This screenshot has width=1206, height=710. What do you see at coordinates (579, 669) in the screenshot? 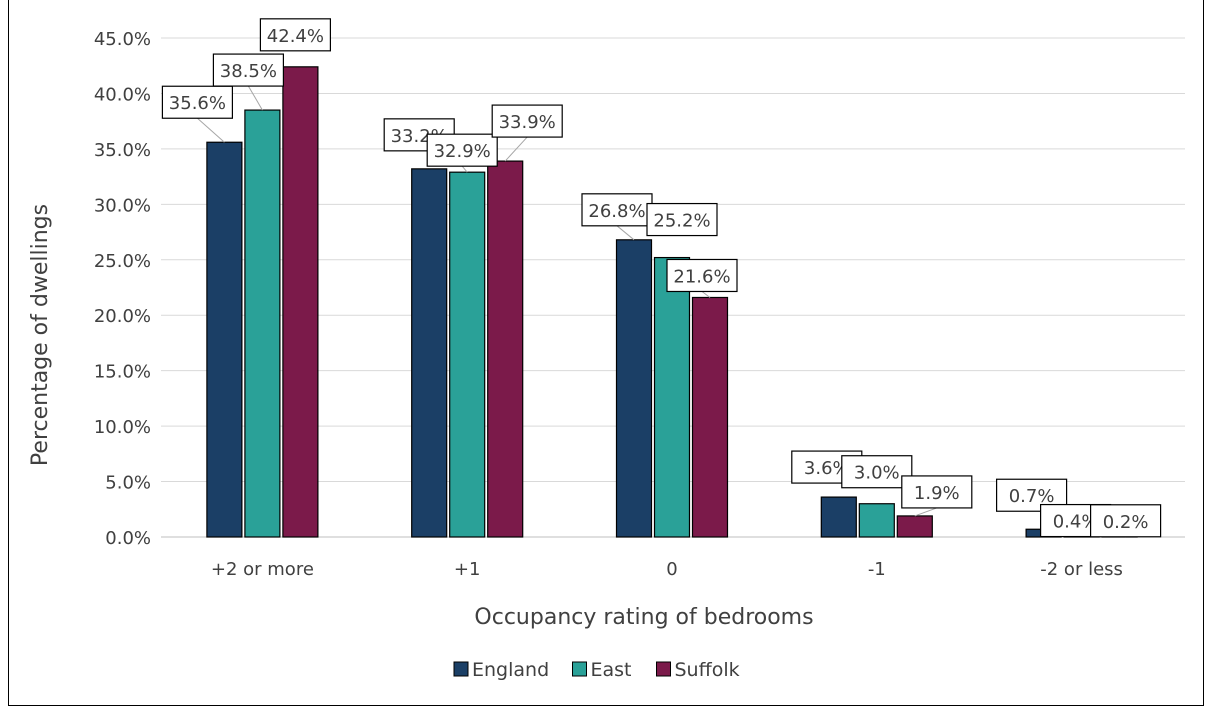
I see `legend-swatch-east` at bounding box center [579, 669].